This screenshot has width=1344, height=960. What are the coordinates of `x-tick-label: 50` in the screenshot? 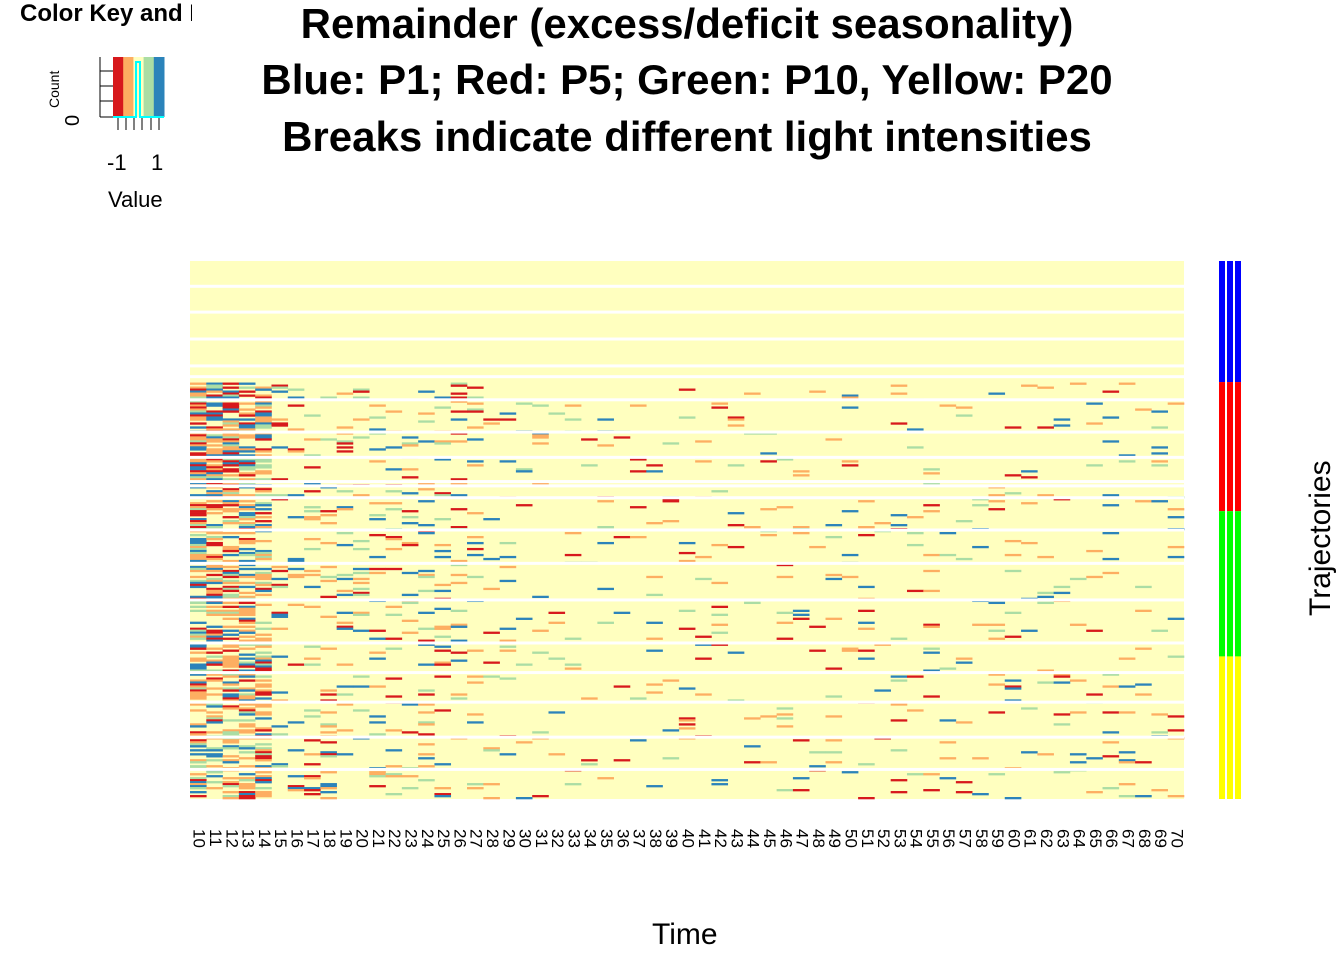 It's located at (850, 838).